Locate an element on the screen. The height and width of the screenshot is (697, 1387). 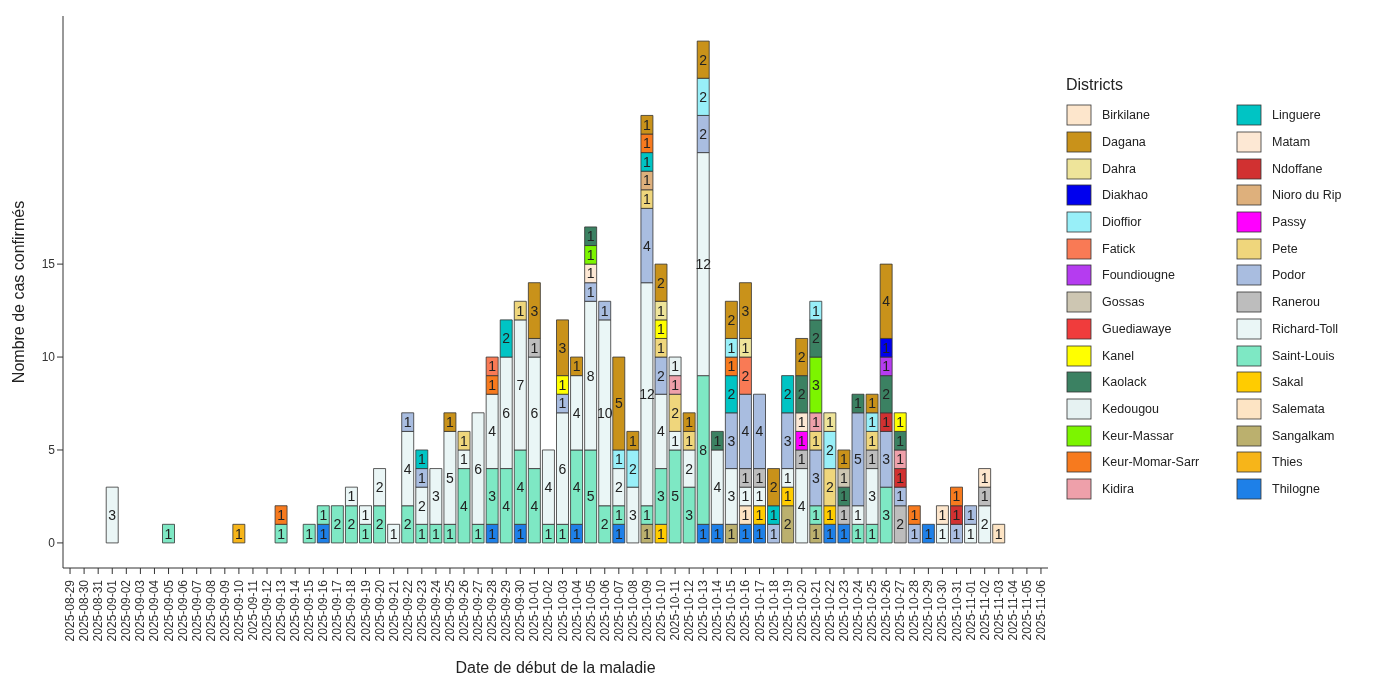
x-tick-label: 2025-09-21 is located at coordinates (393, 610).